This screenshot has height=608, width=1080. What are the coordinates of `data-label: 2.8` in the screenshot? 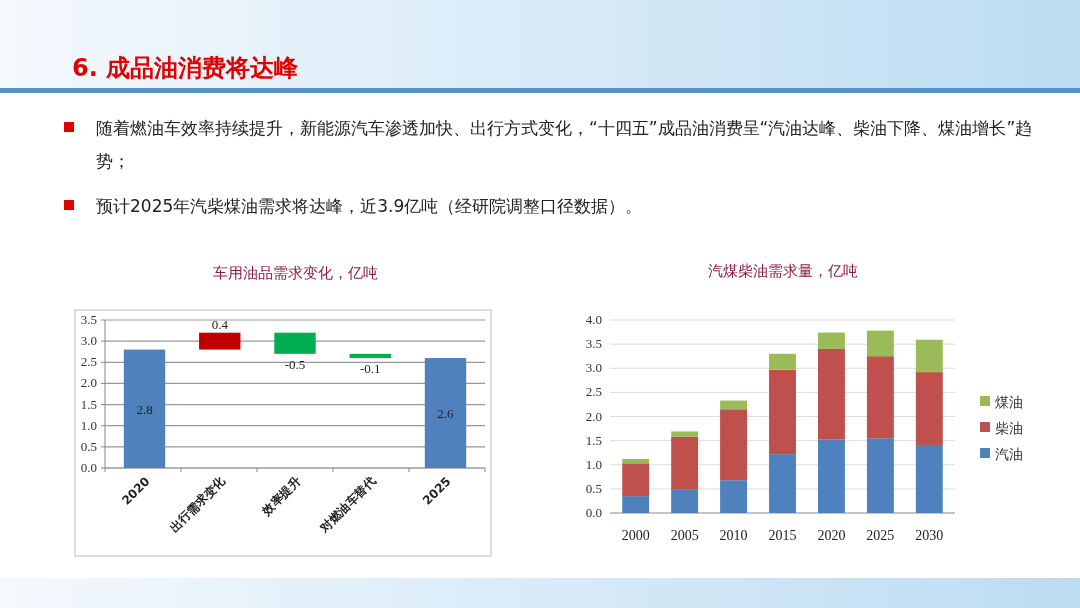 It's located at (144, 409).